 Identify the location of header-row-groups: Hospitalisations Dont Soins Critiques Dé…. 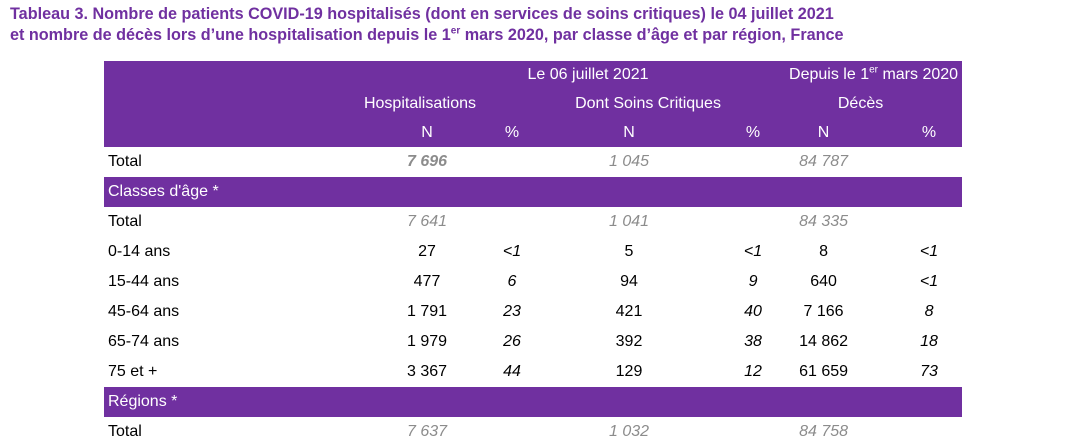
(533, 103).